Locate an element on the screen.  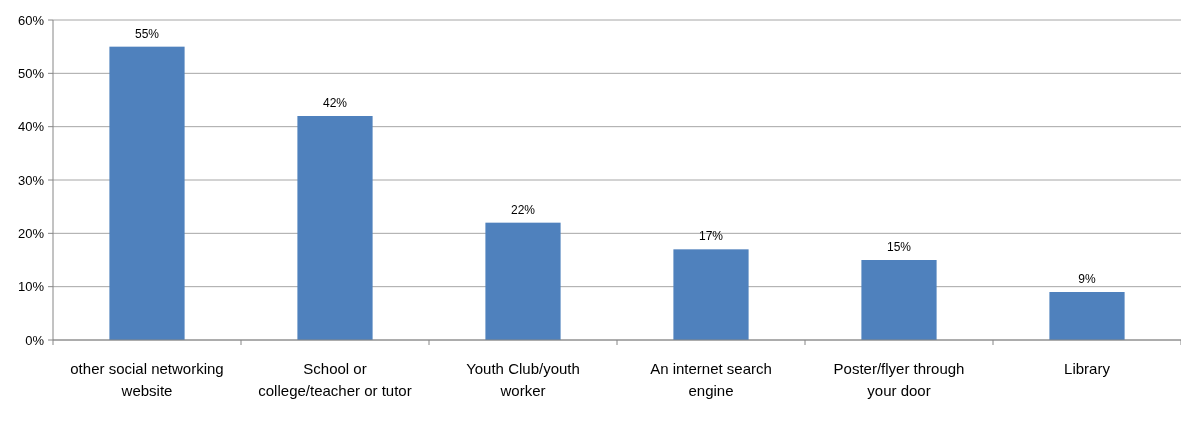
x-tick-label: School or college/teacher or tutor is located at coordinates (335, 379).